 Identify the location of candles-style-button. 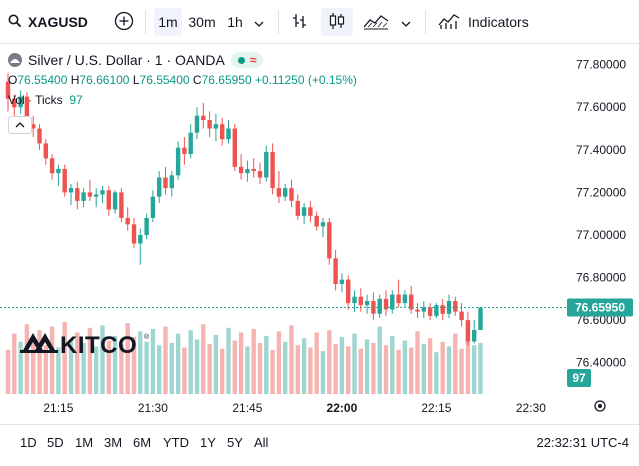
(337, 22).